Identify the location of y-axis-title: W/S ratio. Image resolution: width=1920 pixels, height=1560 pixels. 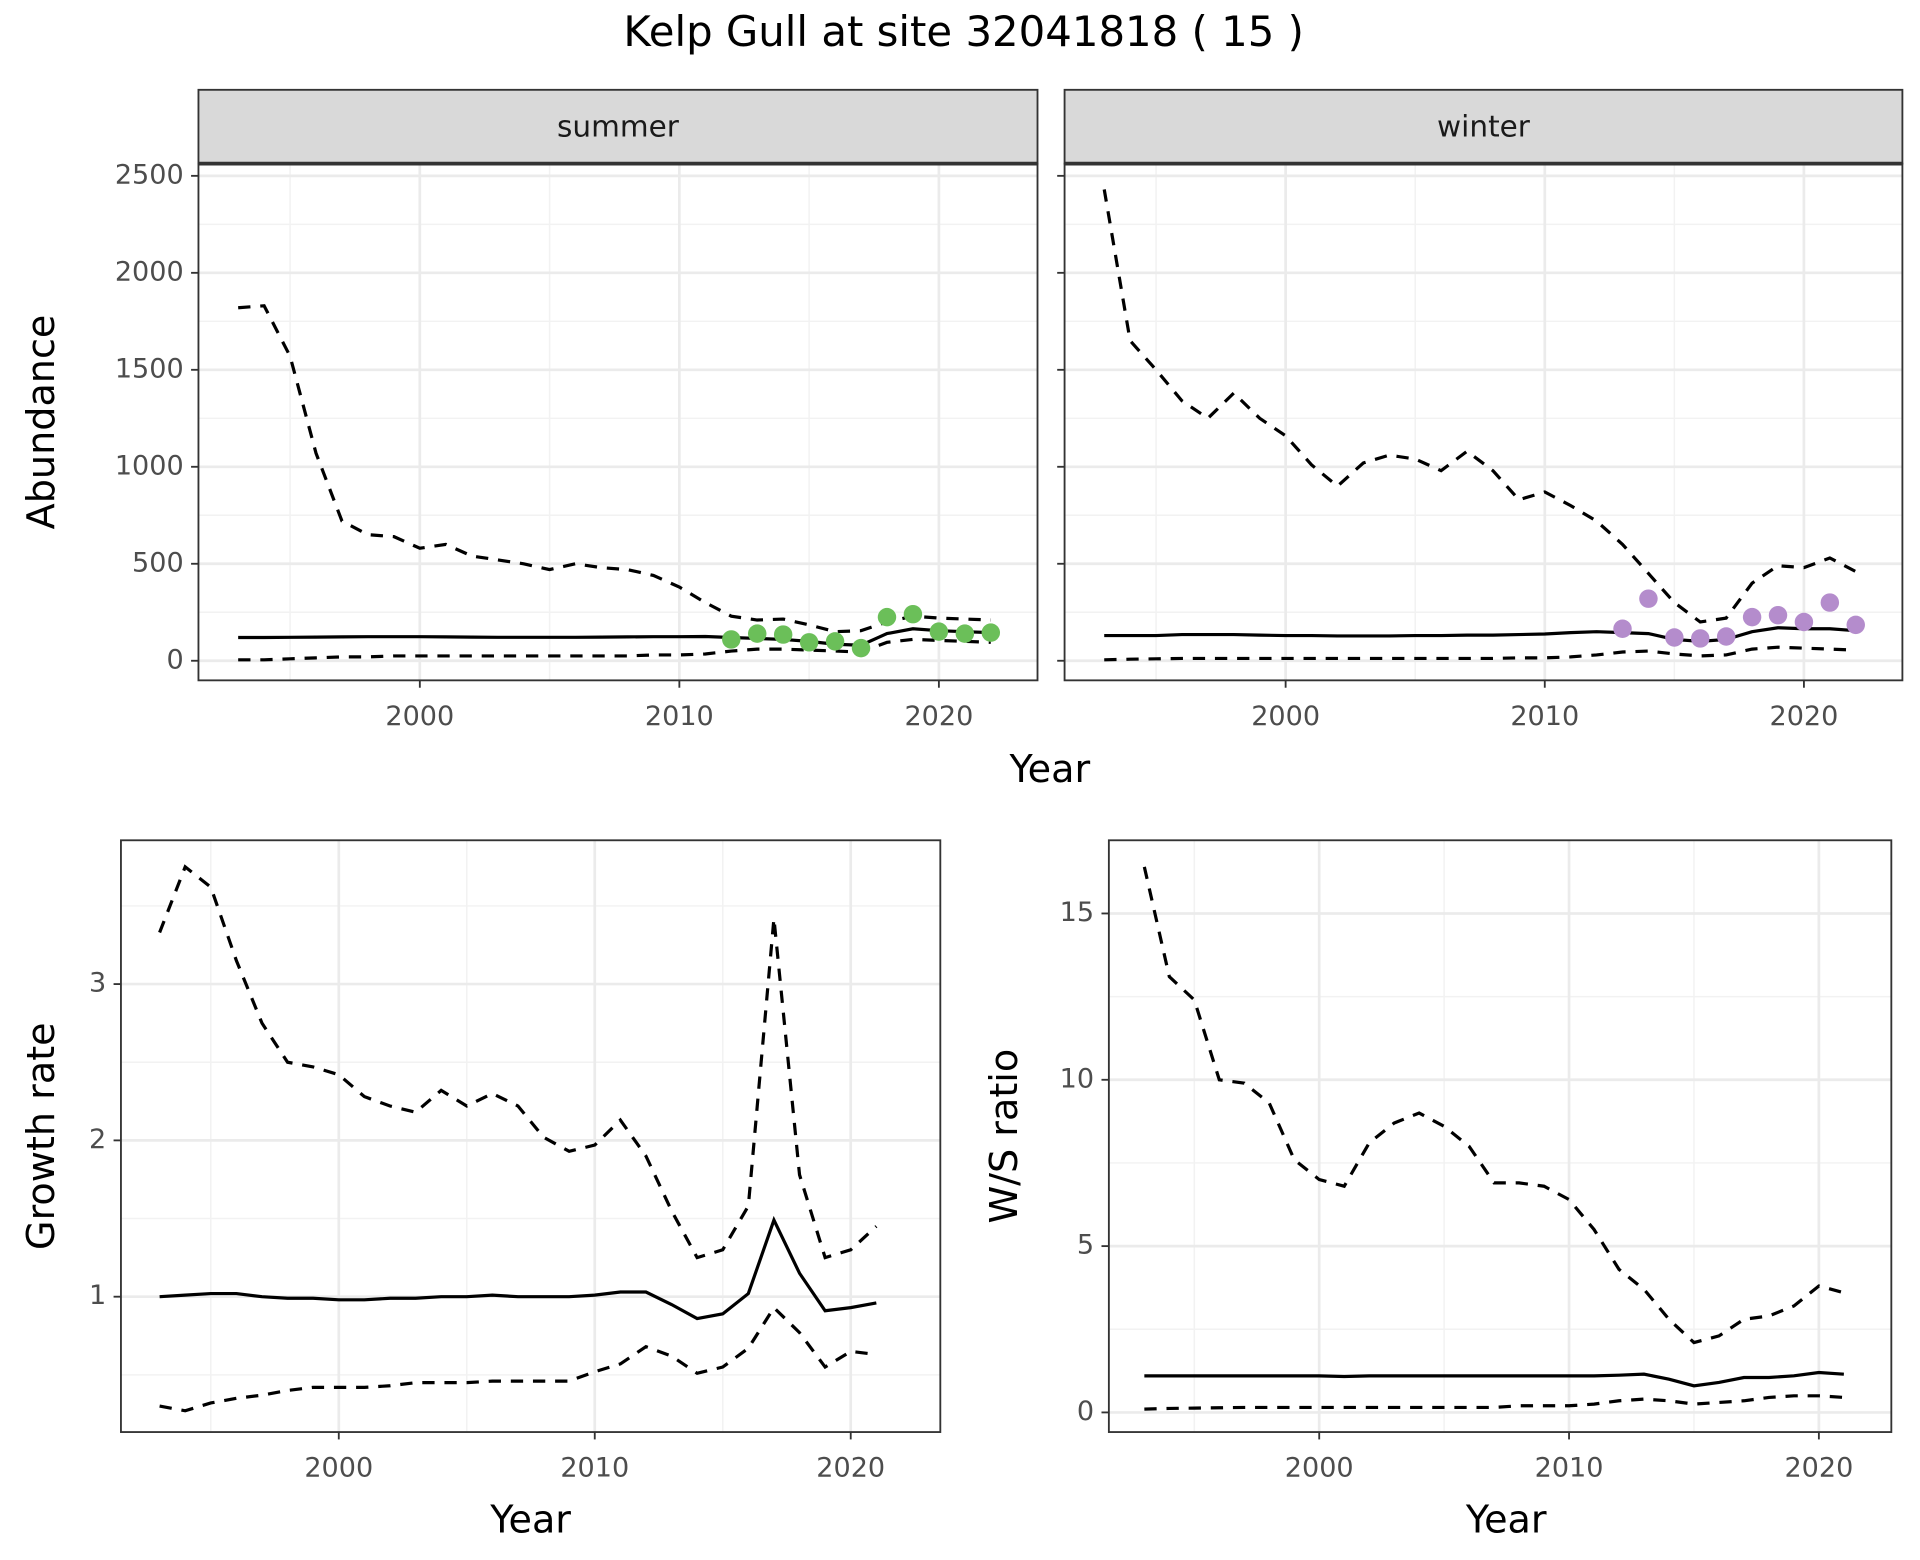
(1004, 1136).